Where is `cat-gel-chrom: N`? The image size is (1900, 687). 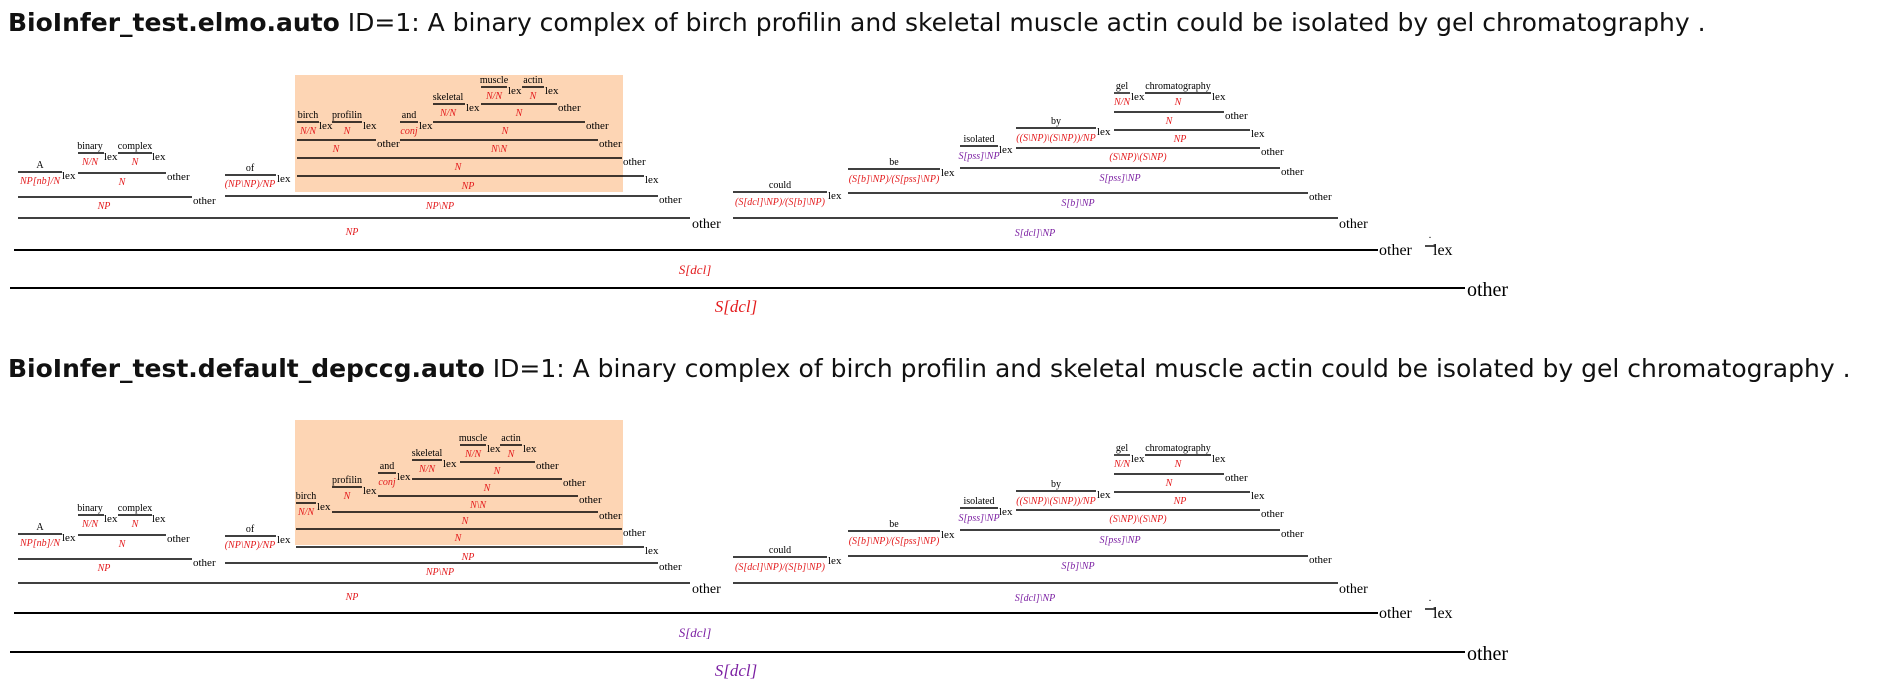
cat-gel-chrom: N is located at coordinates (1169, 121).